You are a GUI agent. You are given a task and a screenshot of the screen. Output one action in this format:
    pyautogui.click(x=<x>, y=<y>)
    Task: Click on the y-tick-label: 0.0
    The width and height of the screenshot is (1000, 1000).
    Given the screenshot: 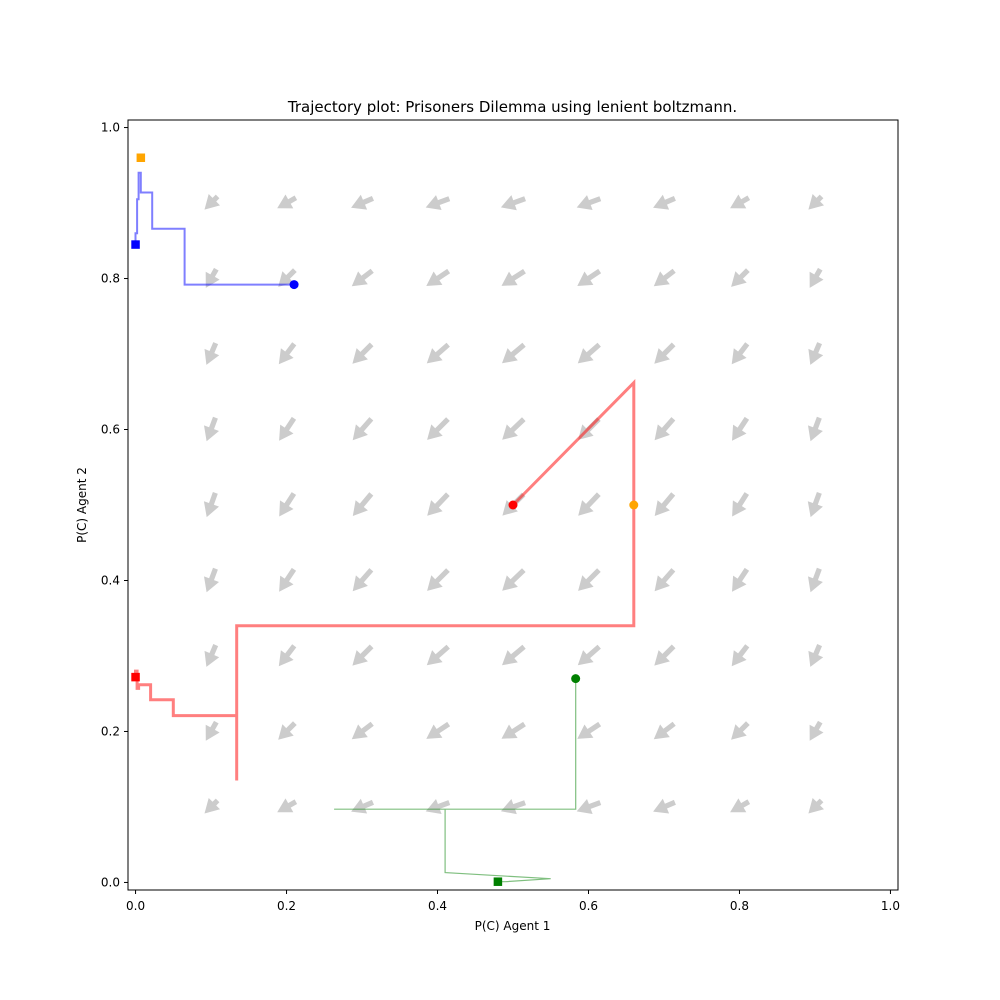 What is the action you would take?
    pyautogui.click(x=110, y=882)
    